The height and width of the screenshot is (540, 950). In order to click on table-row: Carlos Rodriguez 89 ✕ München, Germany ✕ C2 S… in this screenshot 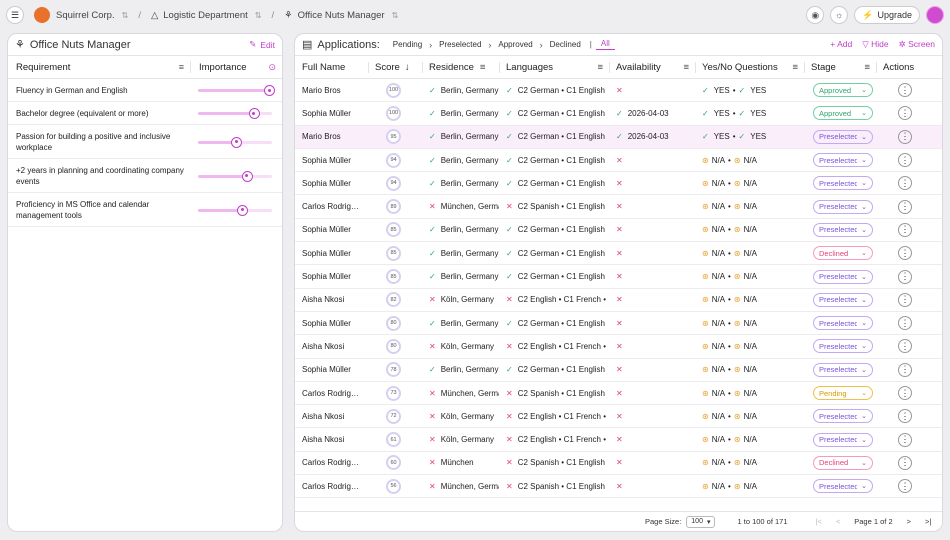, I will do `click(618, 207)`.